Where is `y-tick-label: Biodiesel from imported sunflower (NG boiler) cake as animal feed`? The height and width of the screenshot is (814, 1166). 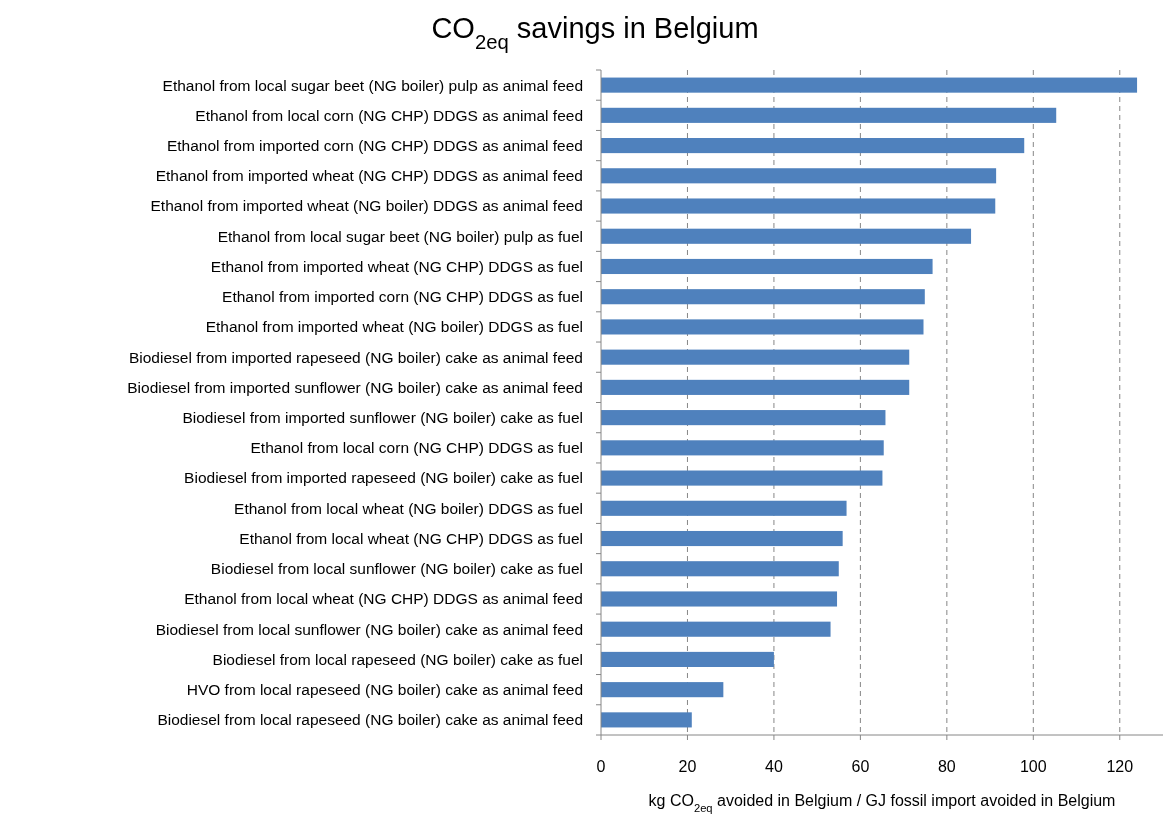 y-tick-label: Biodiesel from imported sunflower (NG boiler) cake as animal feed is located at coordinates (355, 387).